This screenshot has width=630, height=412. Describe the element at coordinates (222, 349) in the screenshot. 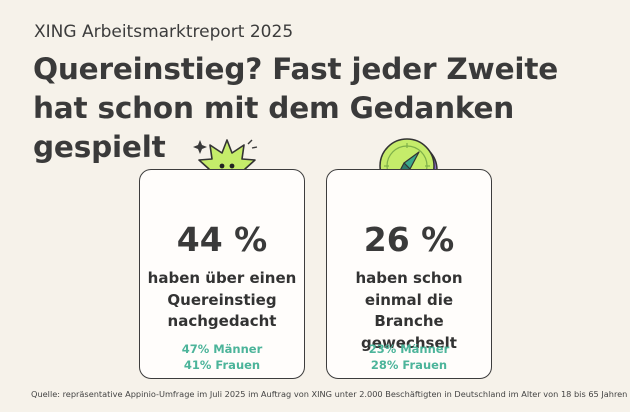

I see `men-share: 47% Männer` at that location.